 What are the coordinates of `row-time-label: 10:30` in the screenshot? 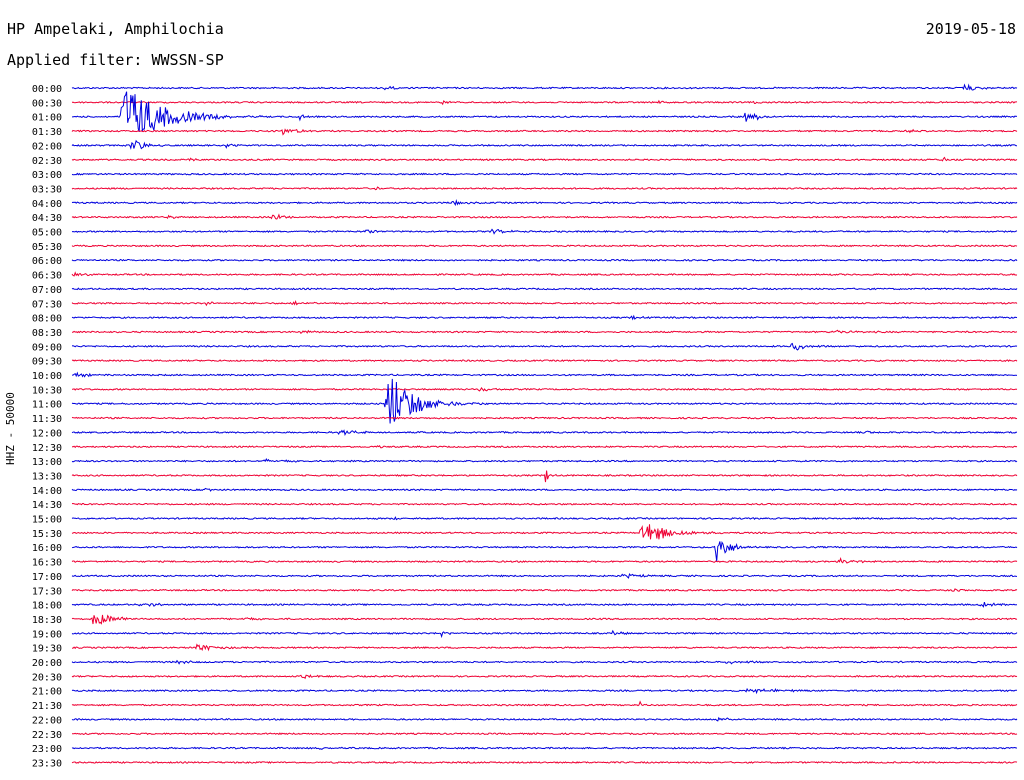 It's located at (47, 390).